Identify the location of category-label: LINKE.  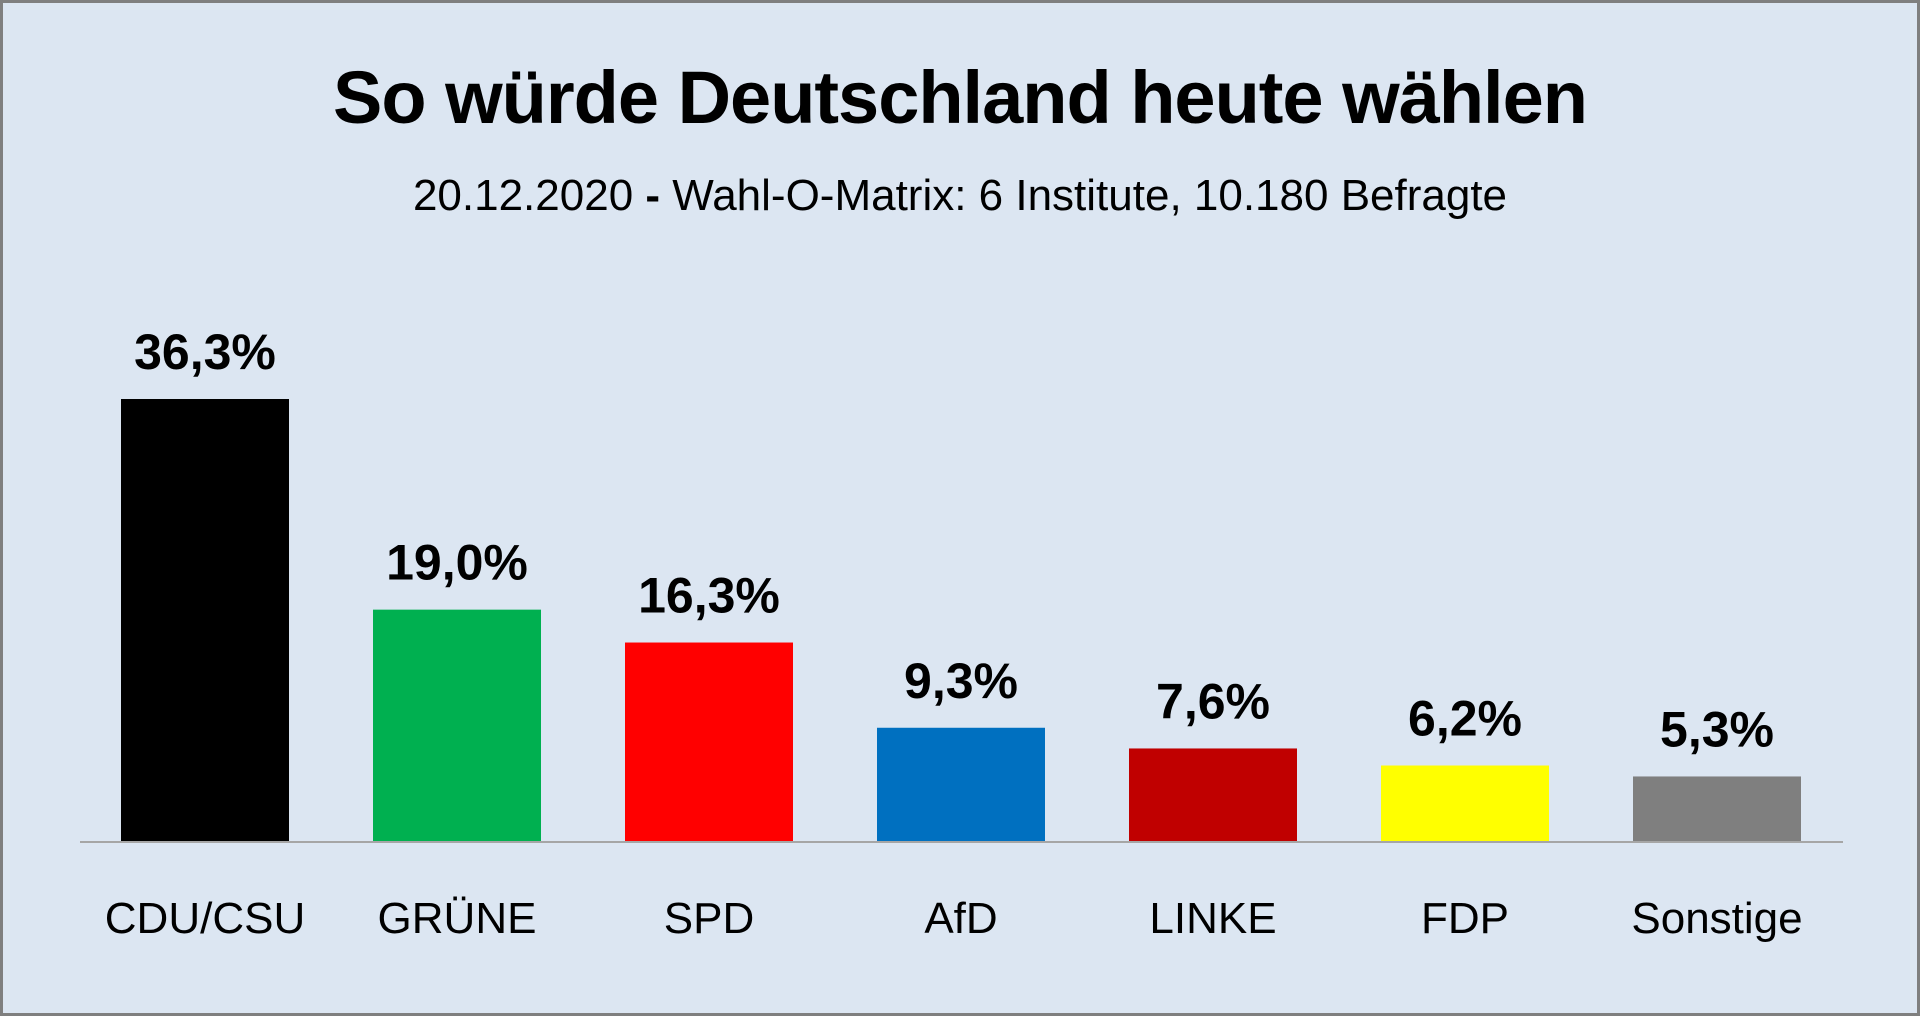
(1212, 918).